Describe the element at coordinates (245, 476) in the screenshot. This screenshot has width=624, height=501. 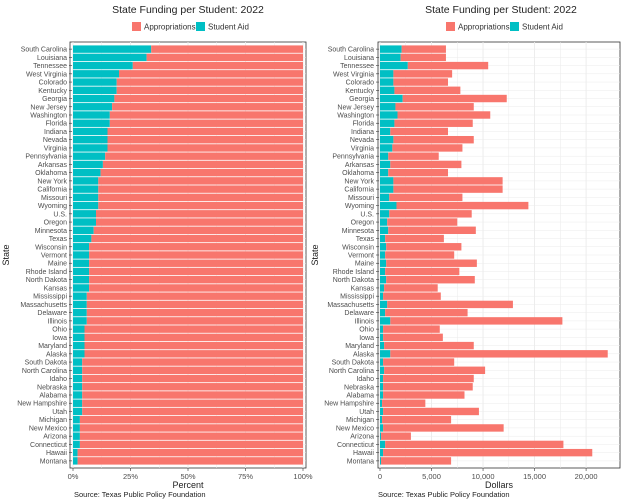
I see `x-tick-label: 75%` at that location.